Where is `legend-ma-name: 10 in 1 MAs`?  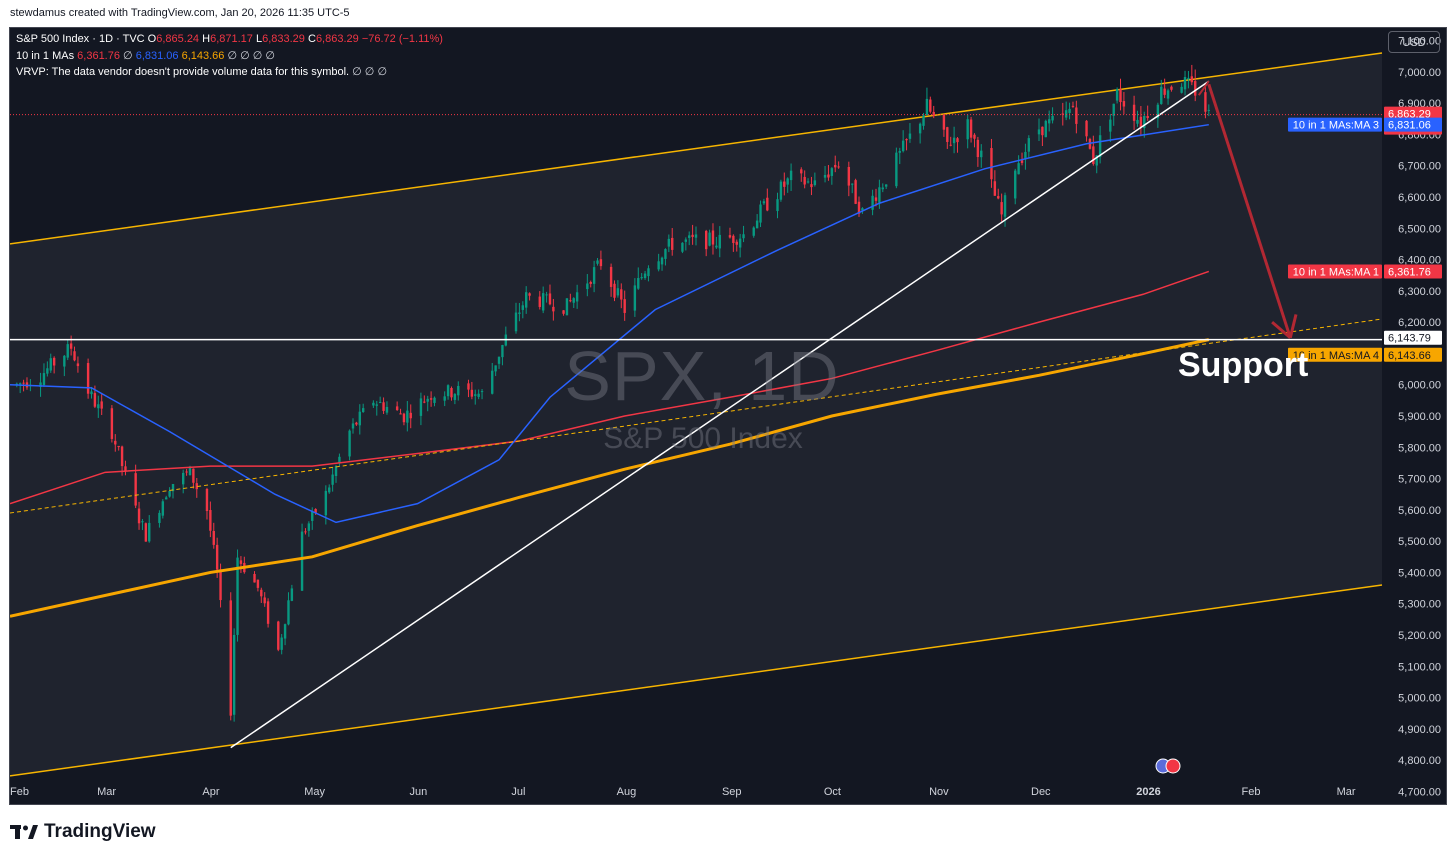
legend-ma-name: 10 in 1 MAs is located at coordinates (45, 56).